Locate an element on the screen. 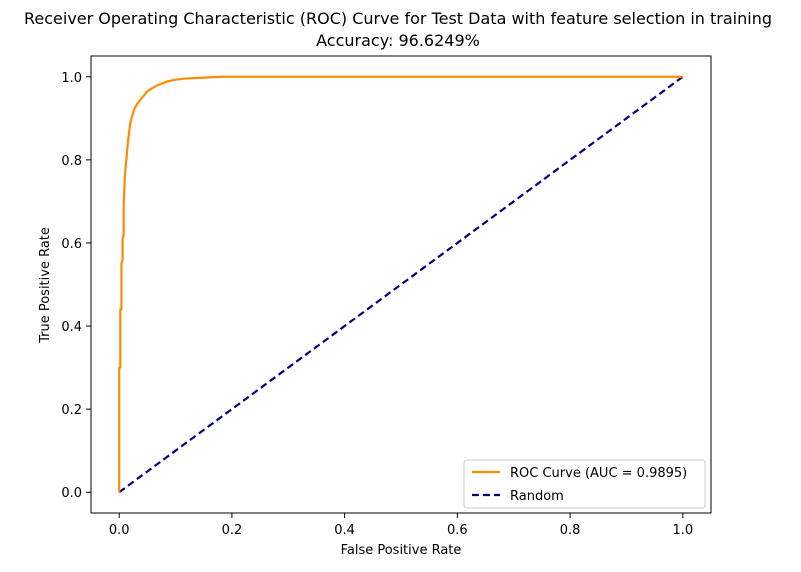 This screenshot has height=572, width=801. x-axis-label: False Positive Rate is located at coordinates (401, 550).